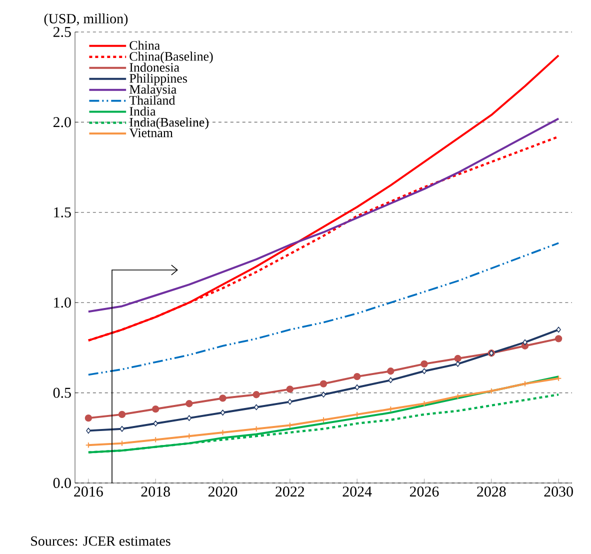  What do you see at coordinates (155, 67) in the screenshot?
I see `legend-label: Indonesia` at bounding box center [155, 67].